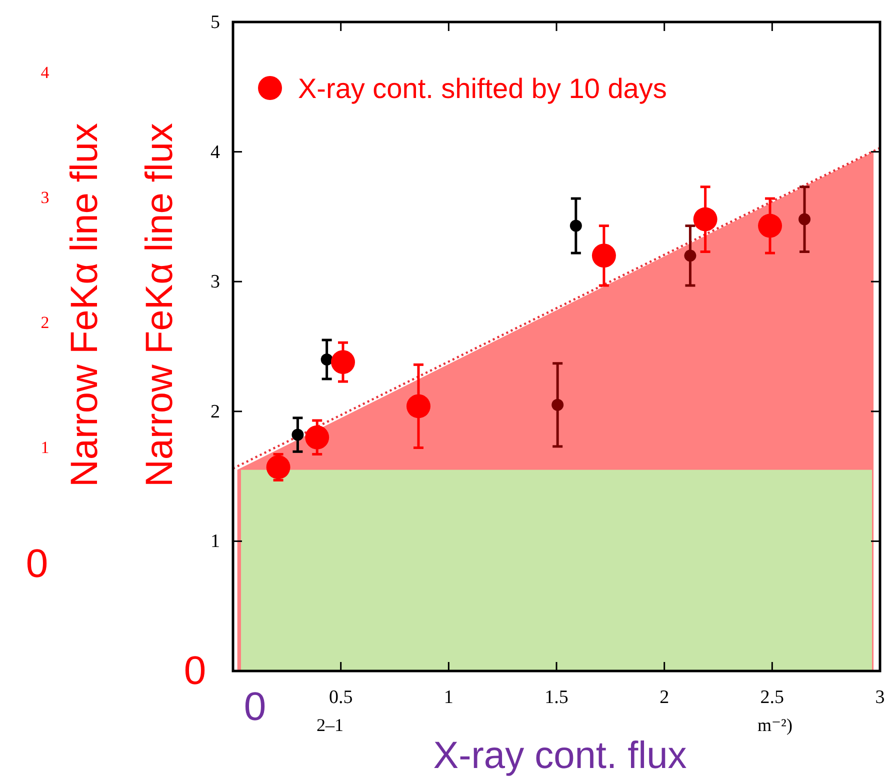 The image size is (888, 779). Describe the element at coordinates (45, 447) in the screenshot. I see `text: 1` at that location.